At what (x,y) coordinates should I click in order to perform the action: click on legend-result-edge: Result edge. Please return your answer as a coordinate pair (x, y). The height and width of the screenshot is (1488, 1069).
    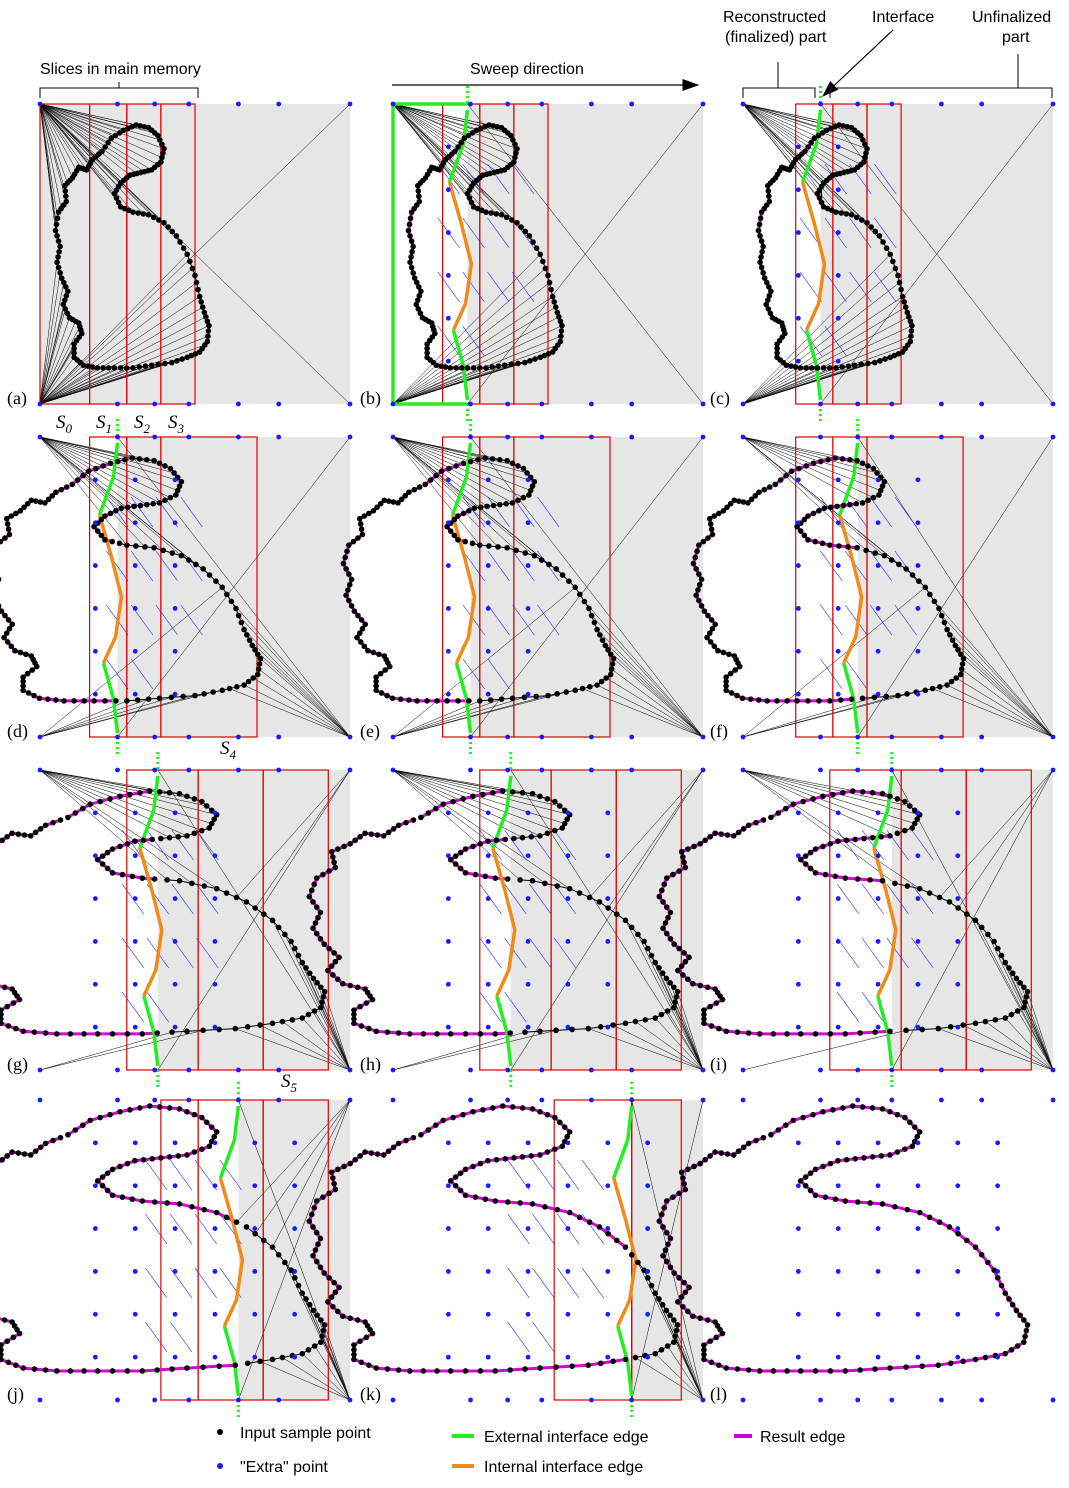
    Looking at the image, I should click on (802, 1437).